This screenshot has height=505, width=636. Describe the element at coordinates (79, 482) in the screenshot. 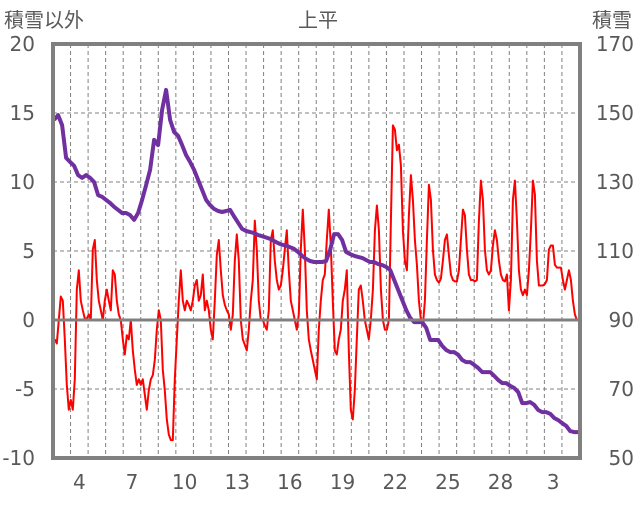

I see `x-tick-label: 4` at that location.